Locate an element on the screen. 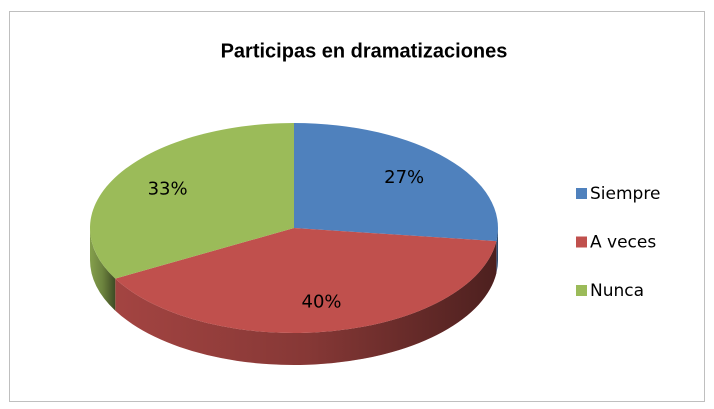 The width and height of the screenshot is (714, 409). legend-label: A veces is located at coordinates (623, 243).